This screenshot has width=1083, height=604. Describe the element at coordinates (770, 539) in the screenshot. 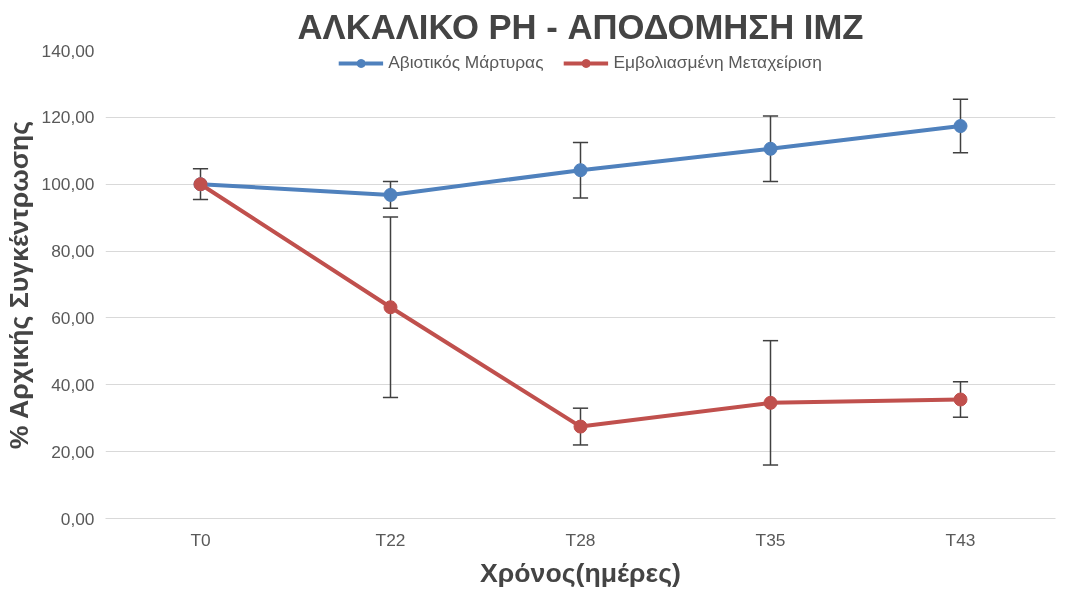

I see `x-tick-label: T35` at that location.